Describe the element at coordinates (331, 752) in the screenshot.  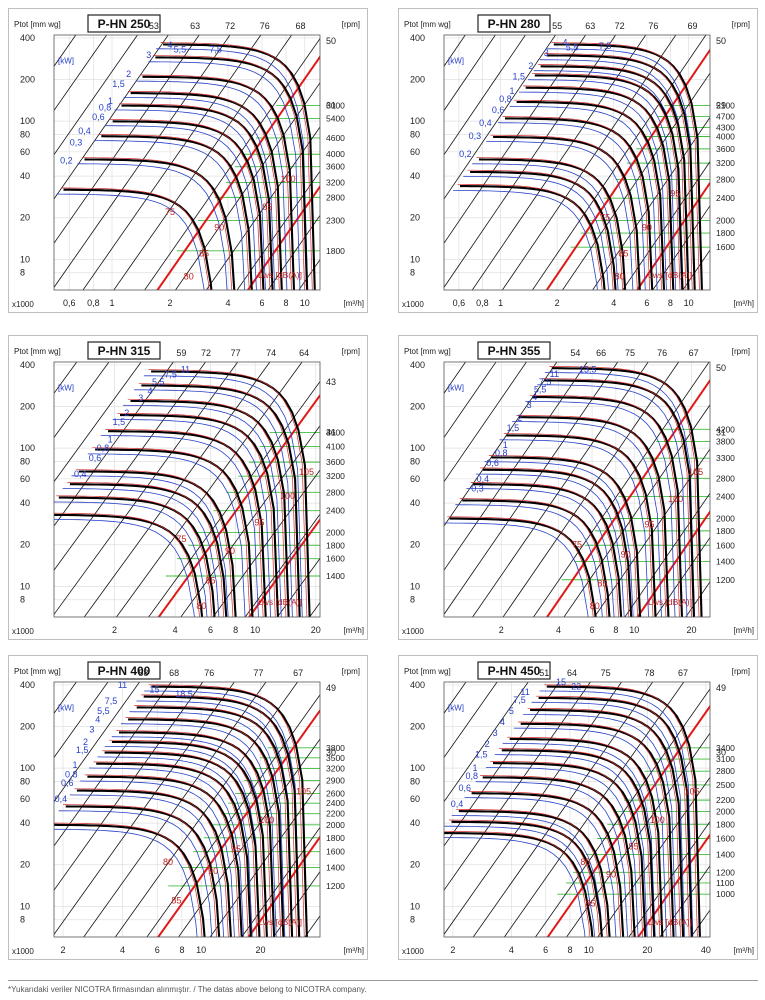
I see `efficiency-right-label: 30` at that location.